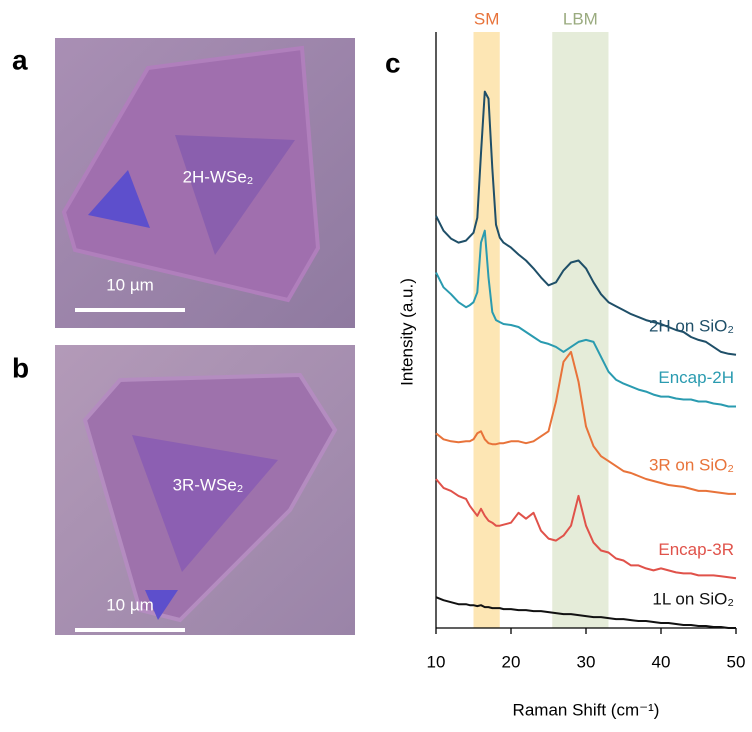 The width and height of the screenshot is (752, 732). What do you see at coordinates (693, 598) in the screenshot?
I see `series-label: 1L on SiO₂` at bounding box center [693, 598].